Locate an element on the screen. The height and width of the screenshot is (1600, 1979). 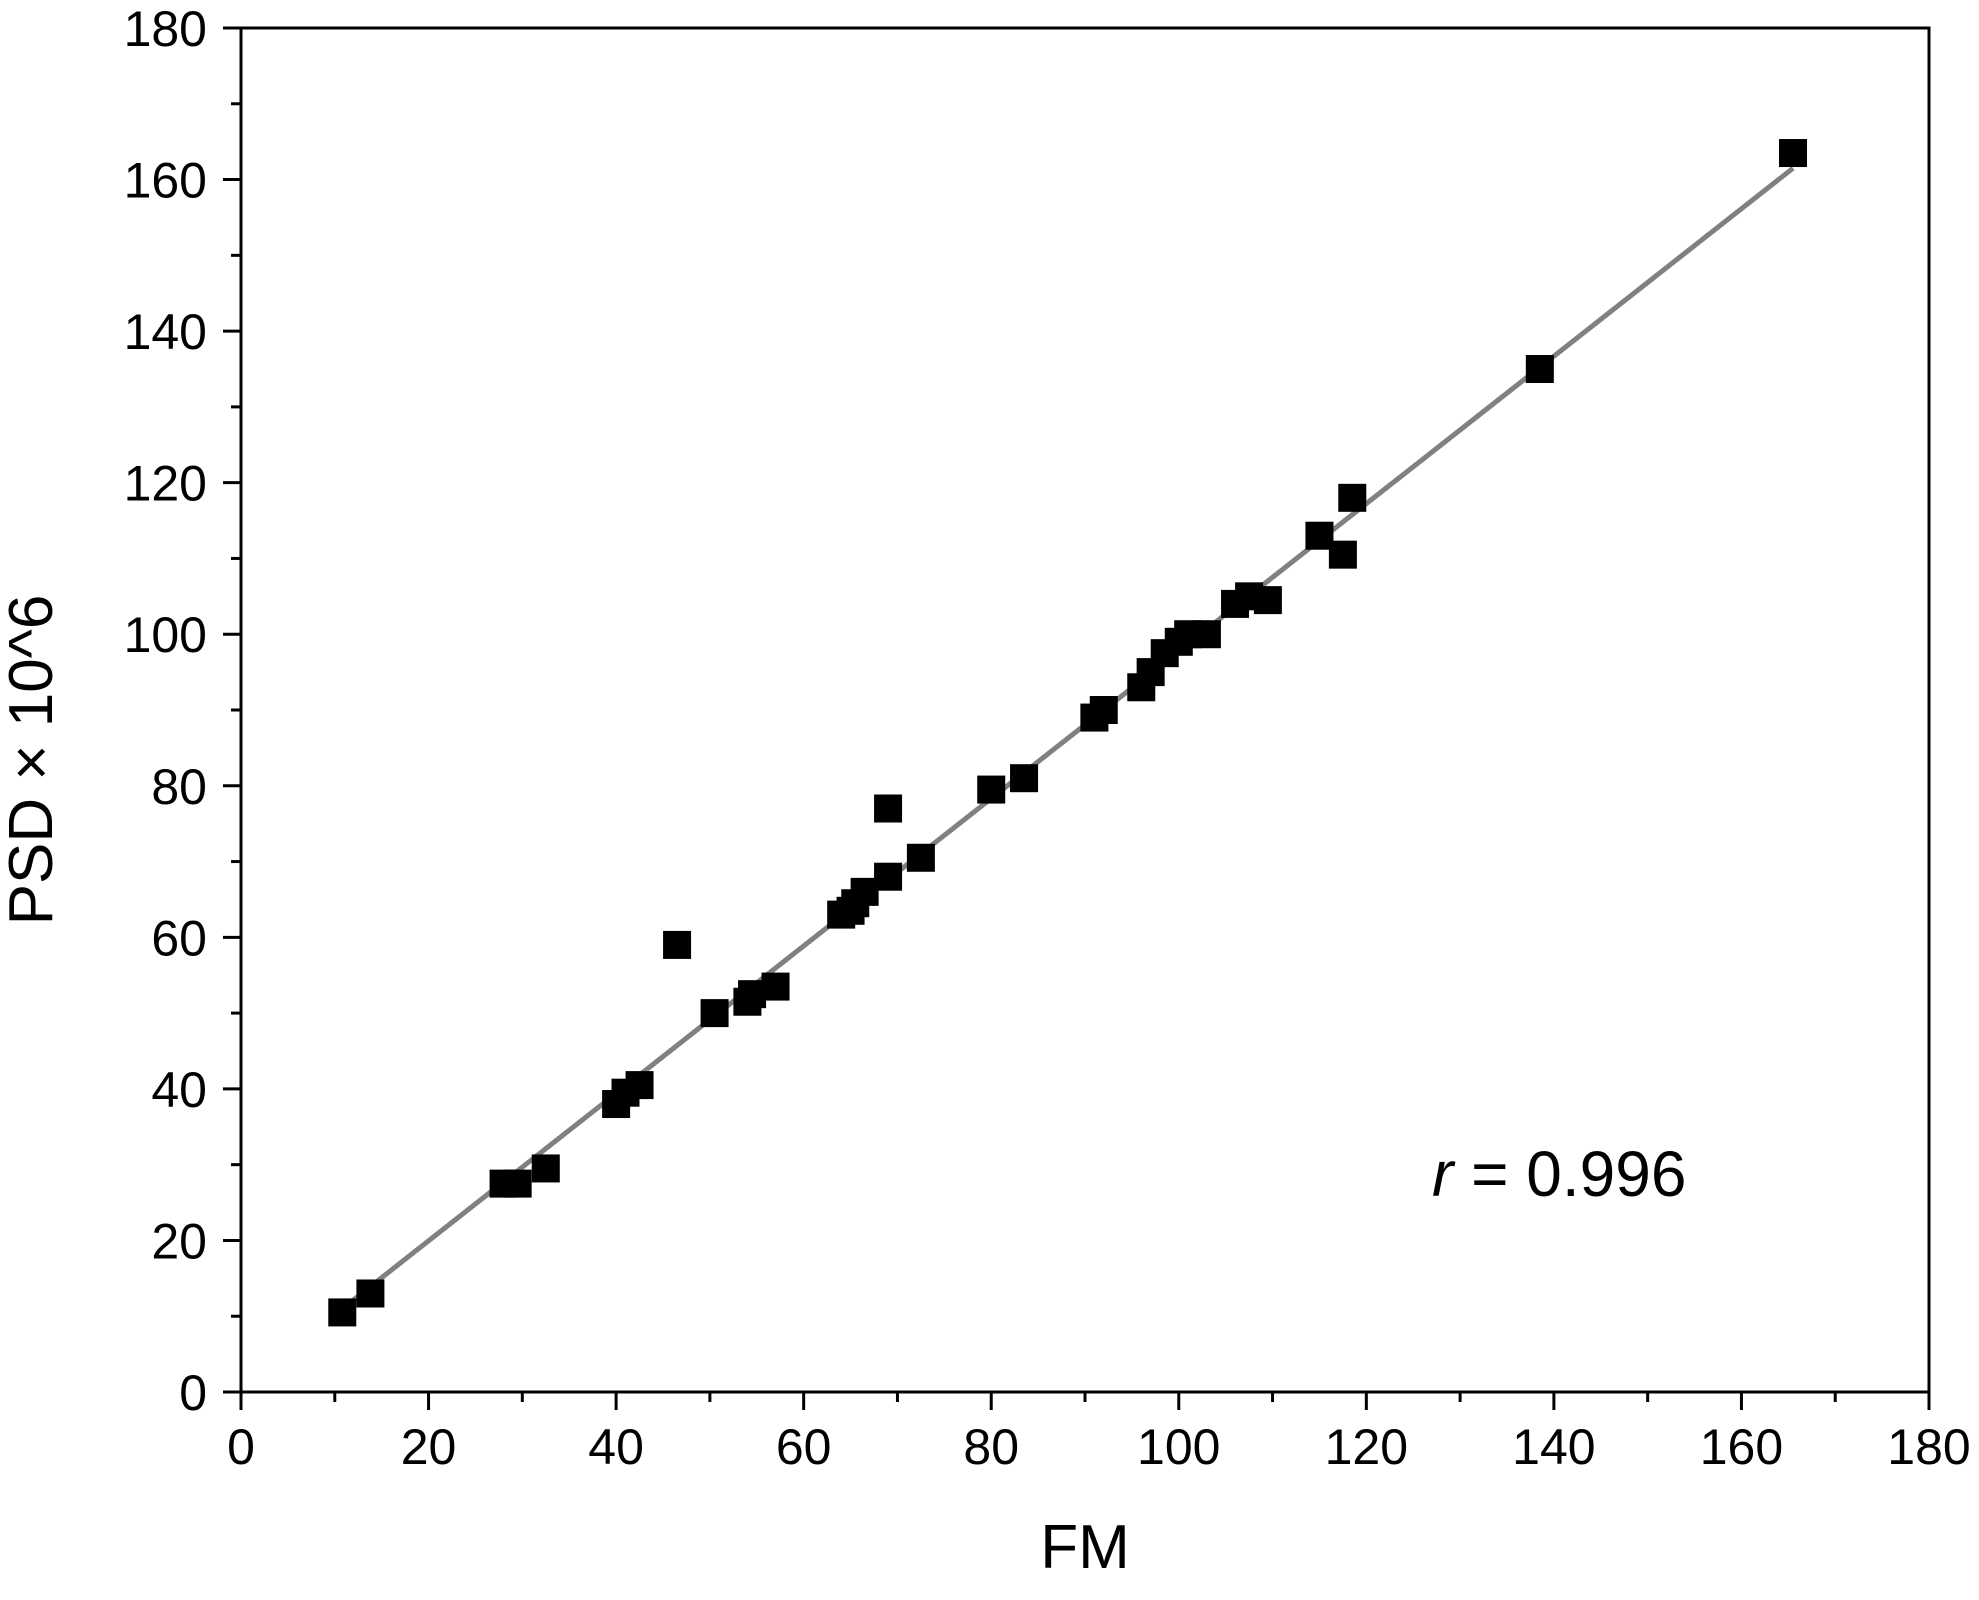
x-tick-label: 80 is located at coordinates (991, 1447).